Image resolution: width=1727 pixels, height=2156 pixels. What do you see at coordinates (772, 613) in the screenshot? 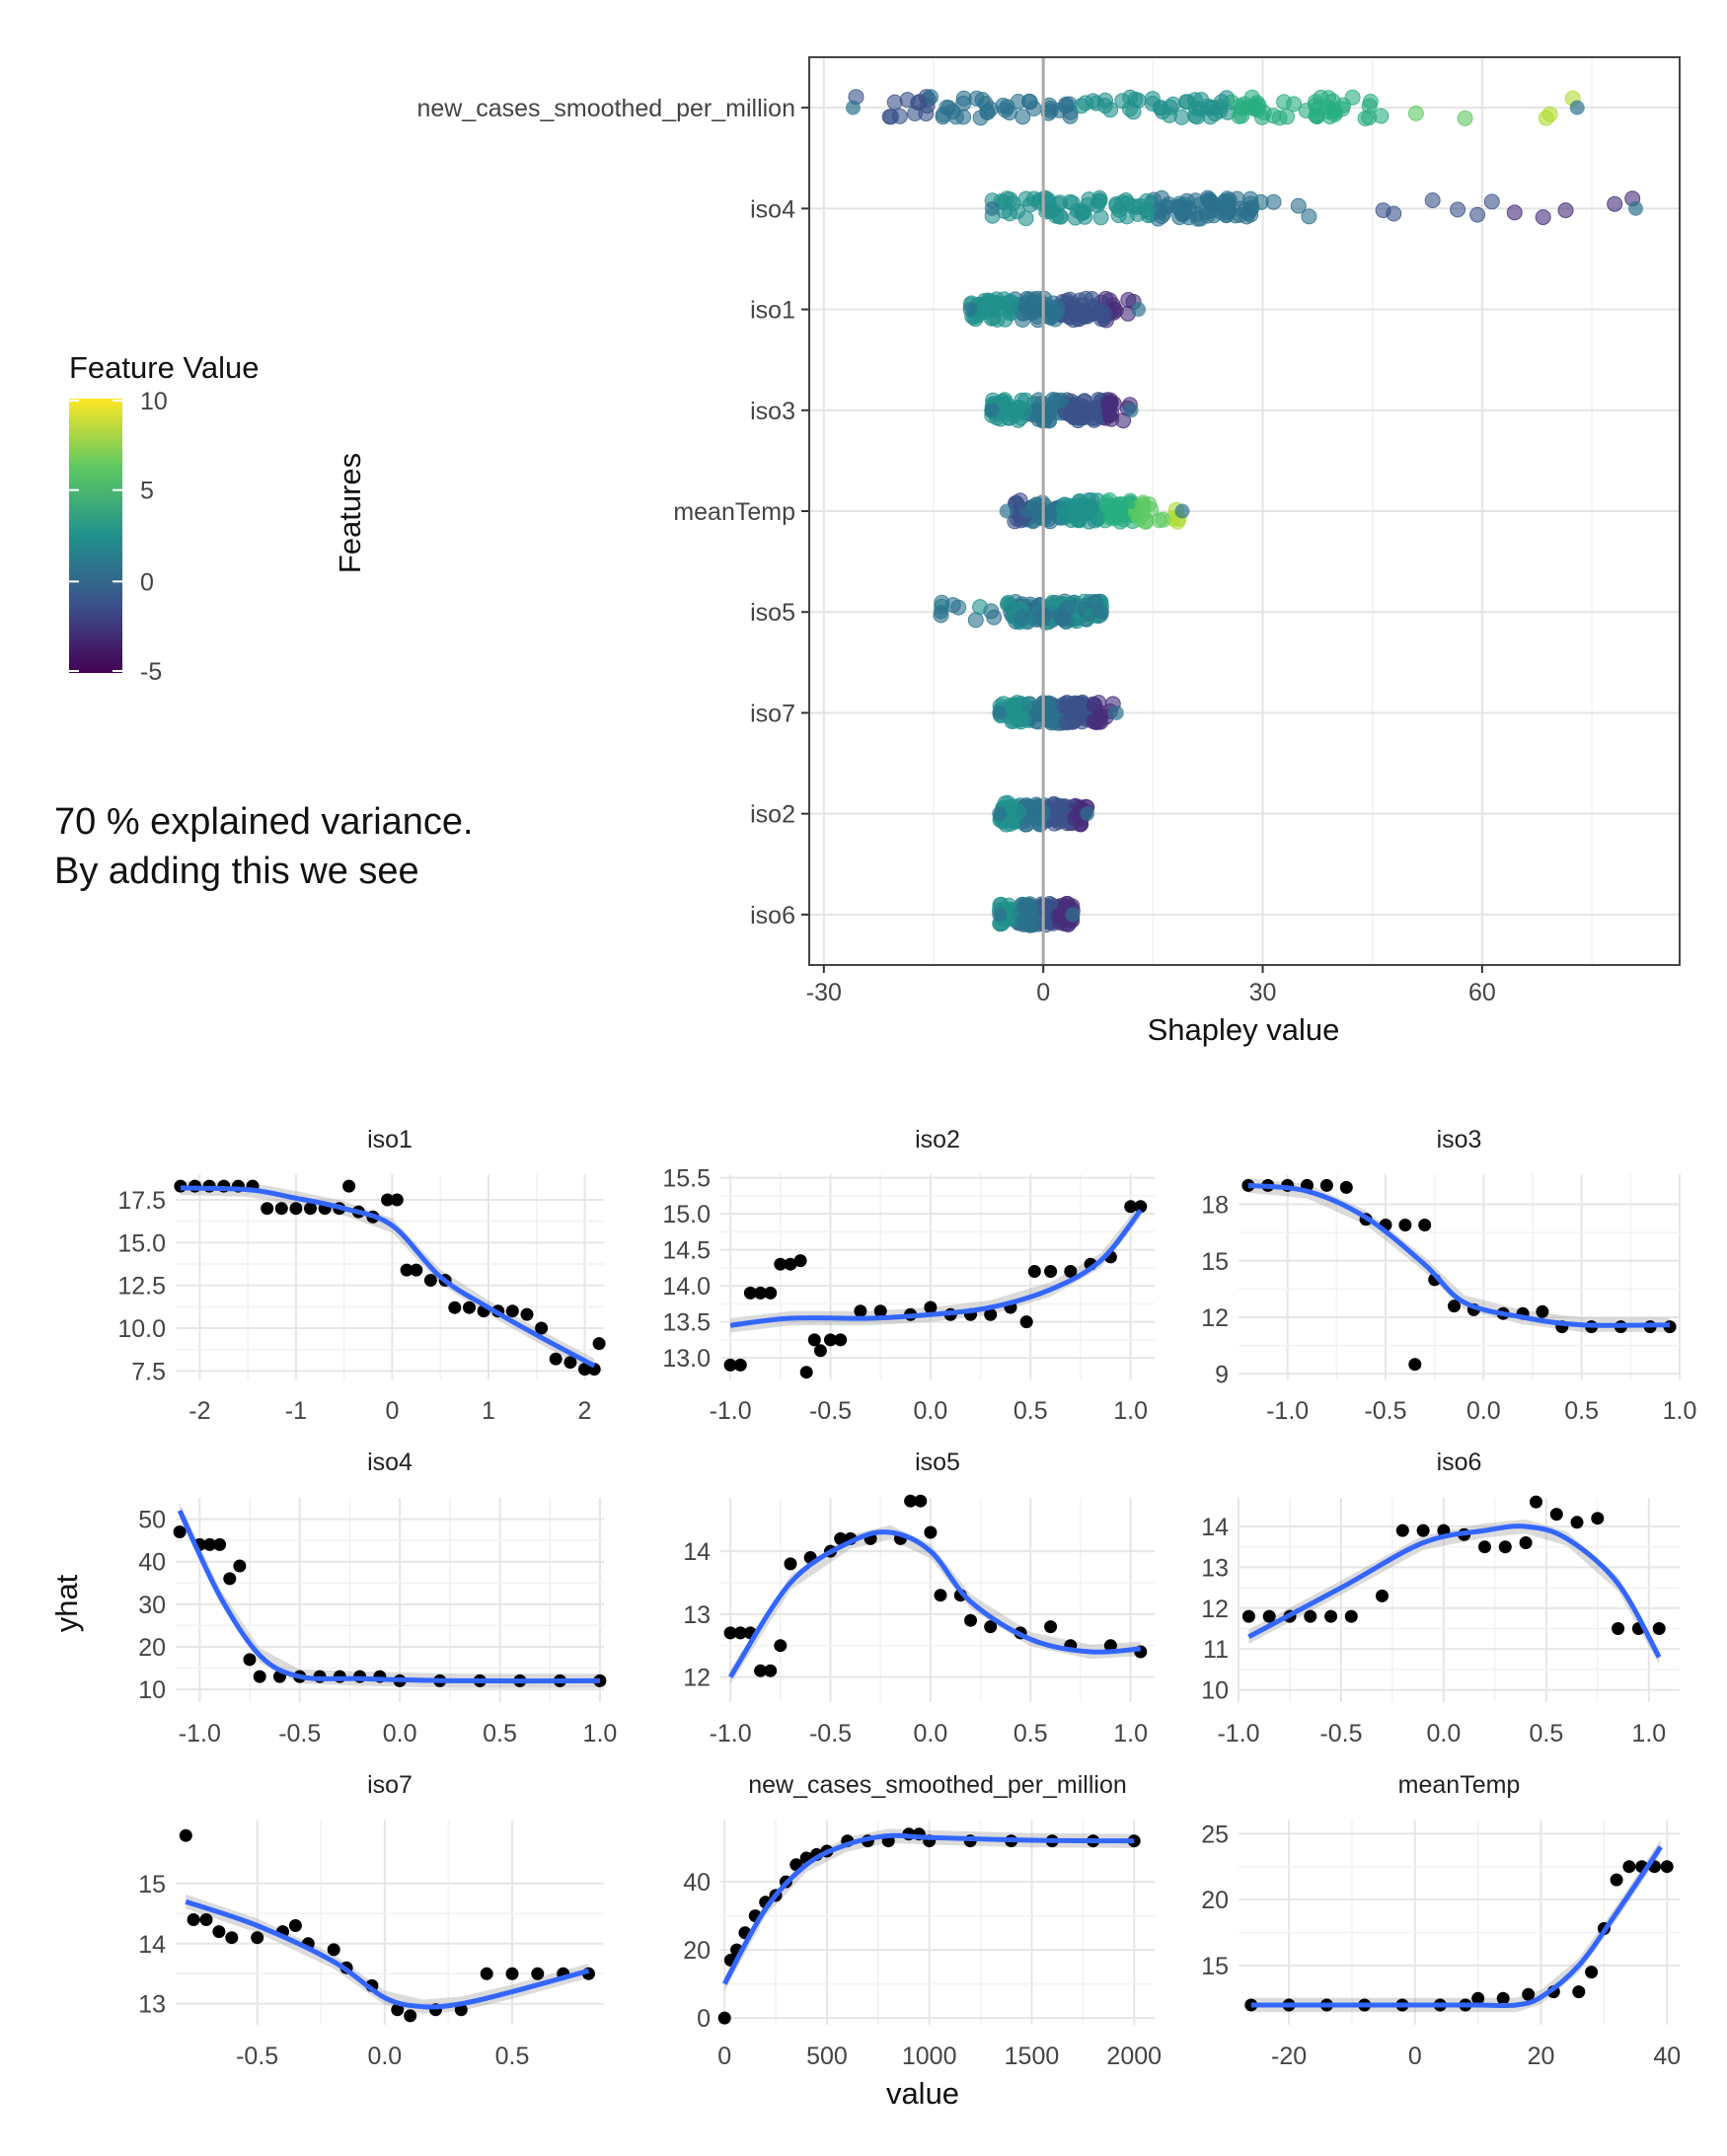
I see `shap-feature-label: iso5` at bounding box center [772, 613].